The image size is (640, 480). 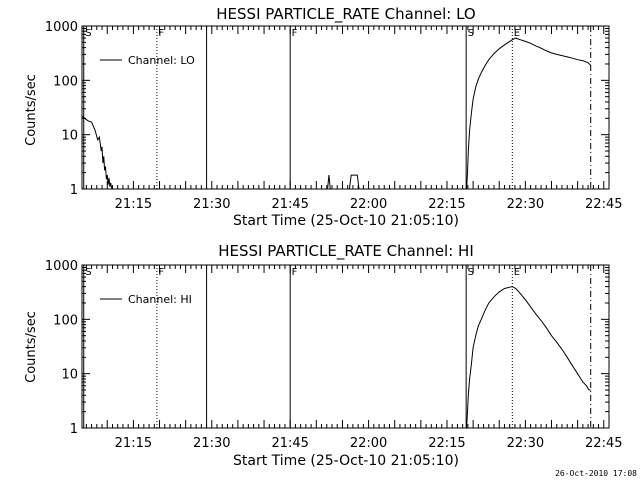 What do you see at coordinates (345, 14) in the screenshot?
I see `chart-title: HESSI PARTICLE_RATE Channel: LO` at bounding box center [345, 14].